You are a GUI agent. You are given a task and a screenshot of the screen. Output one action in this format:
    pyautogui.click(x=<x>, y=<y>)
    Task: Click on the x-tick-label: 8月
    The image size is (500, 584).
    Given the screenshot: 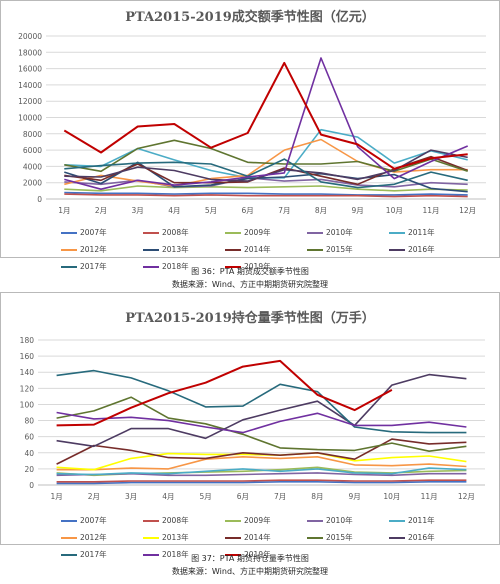 What is the action you would take?
    pyautogui.click(x=317, y=496)
    